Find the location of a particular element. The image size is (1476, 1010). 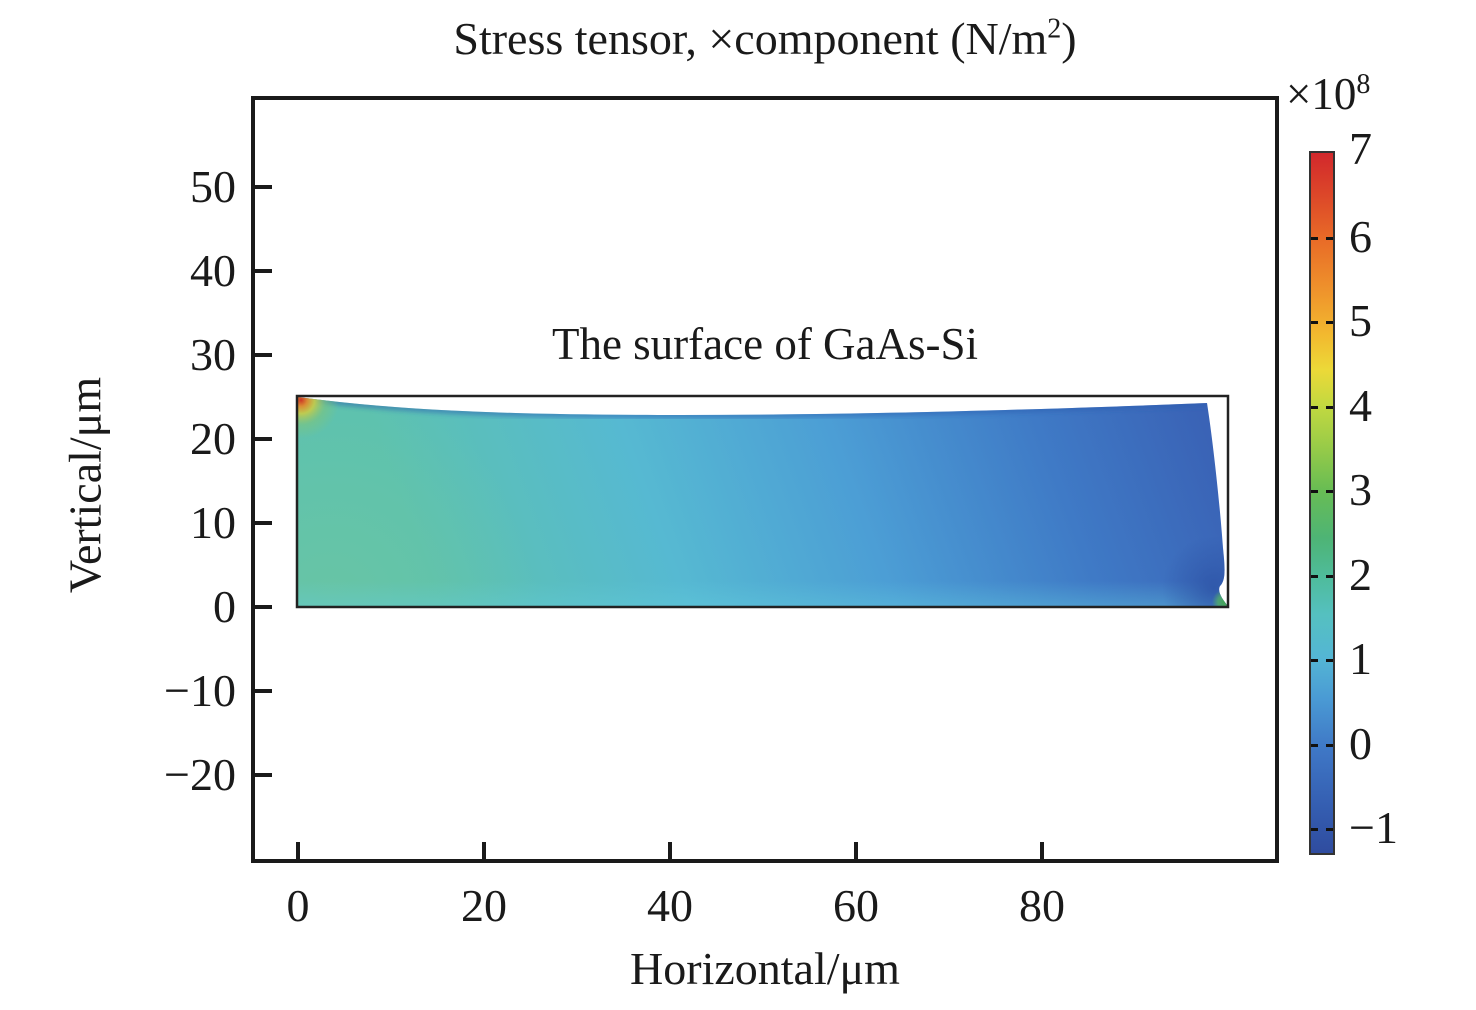

colorbar-label: 0 is located at coordinates (1360, 743).